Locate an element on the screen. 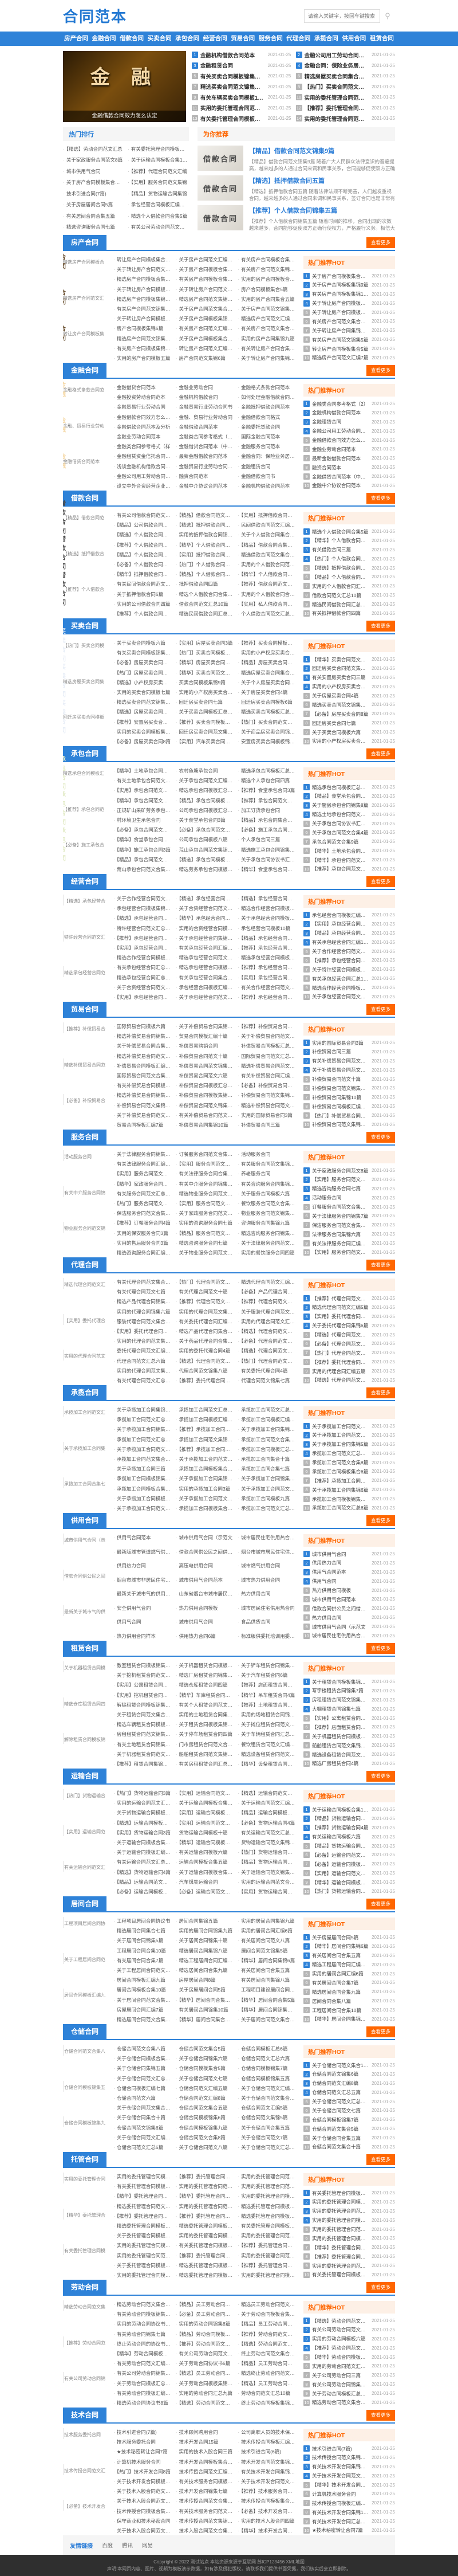 This screenshot has width=458, height=2576. article-link: 实用的委托管理合同模板合 is located at coordinates (340, 2220).